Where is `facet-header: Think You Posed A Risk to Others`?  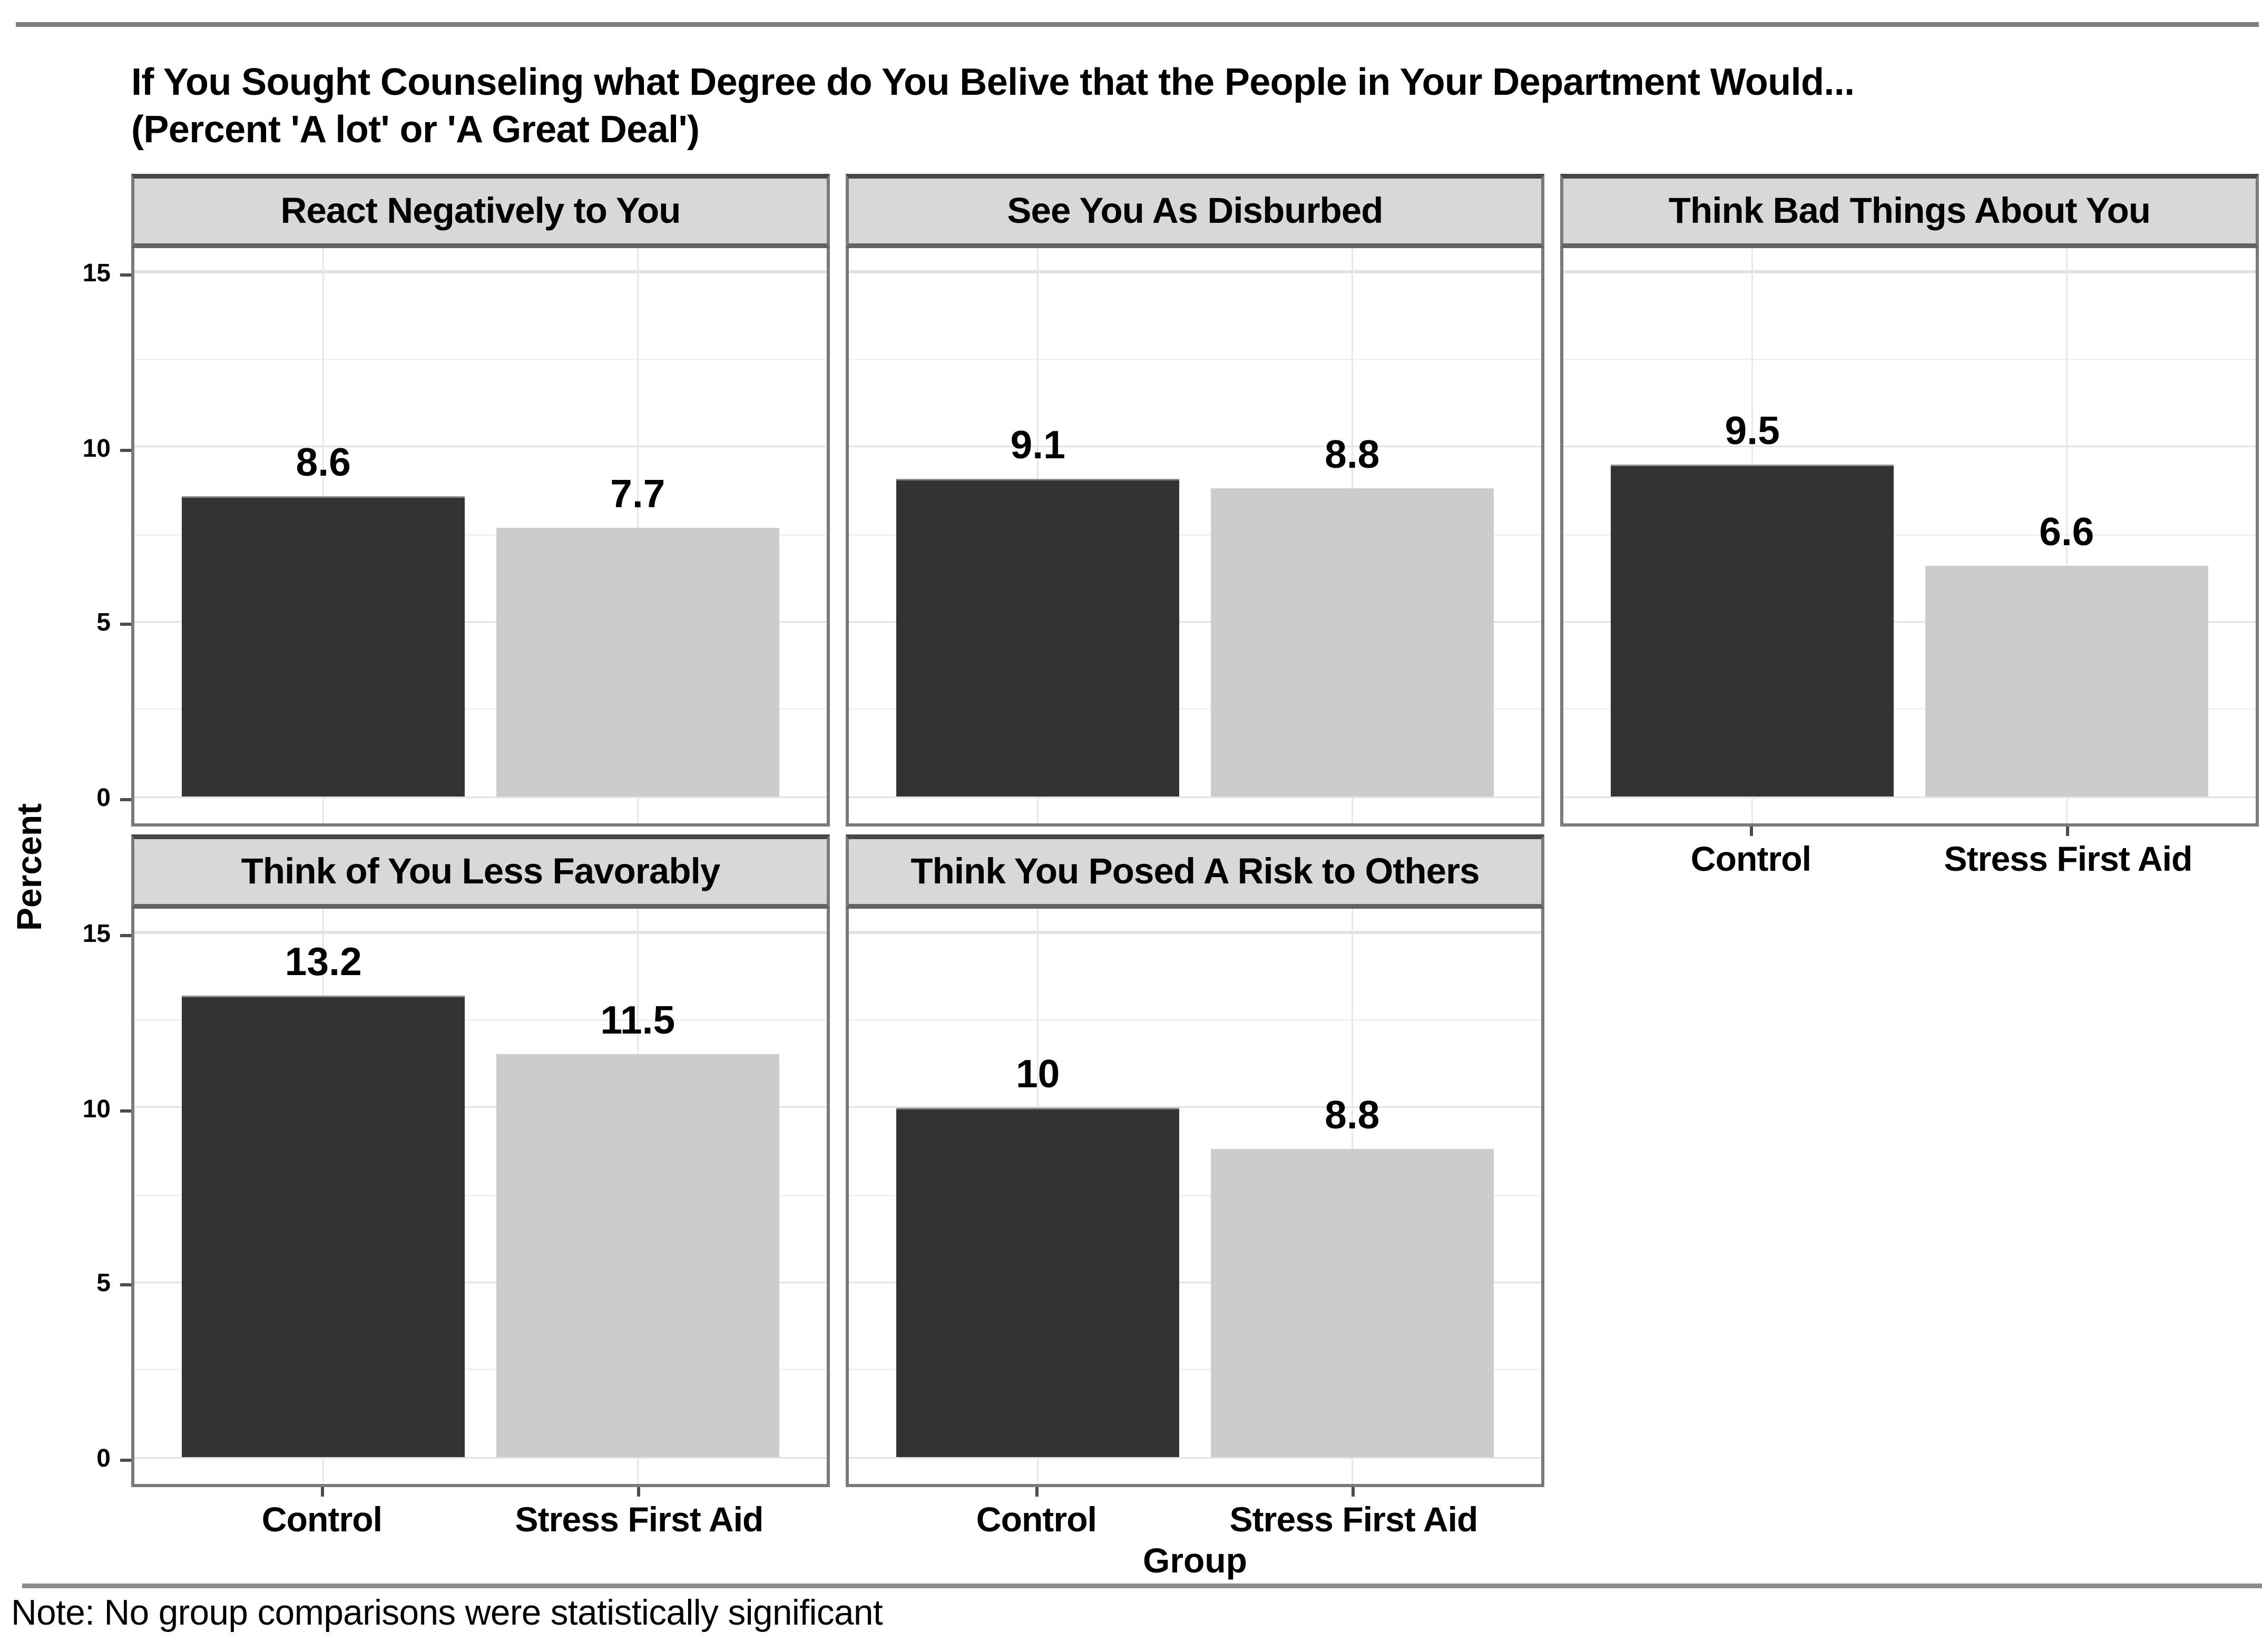
facet-header: Think You Posed A Risk to Others is located at coordinates (1195, 872).